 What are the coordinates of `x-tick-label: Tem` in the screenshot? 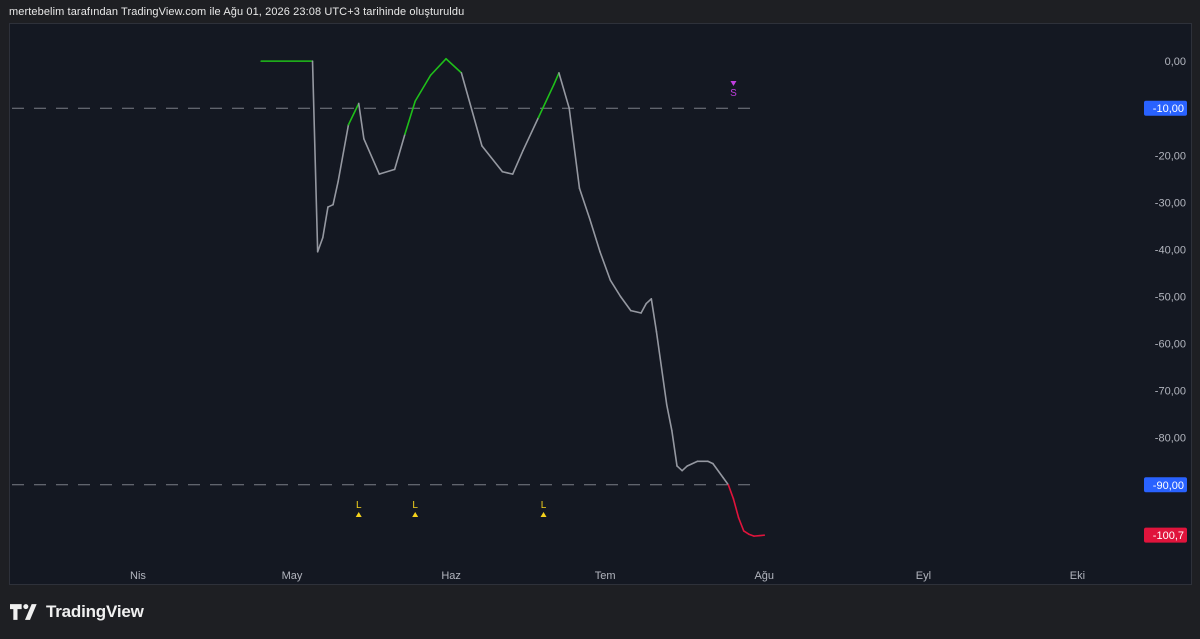 It's located at (605, 576).